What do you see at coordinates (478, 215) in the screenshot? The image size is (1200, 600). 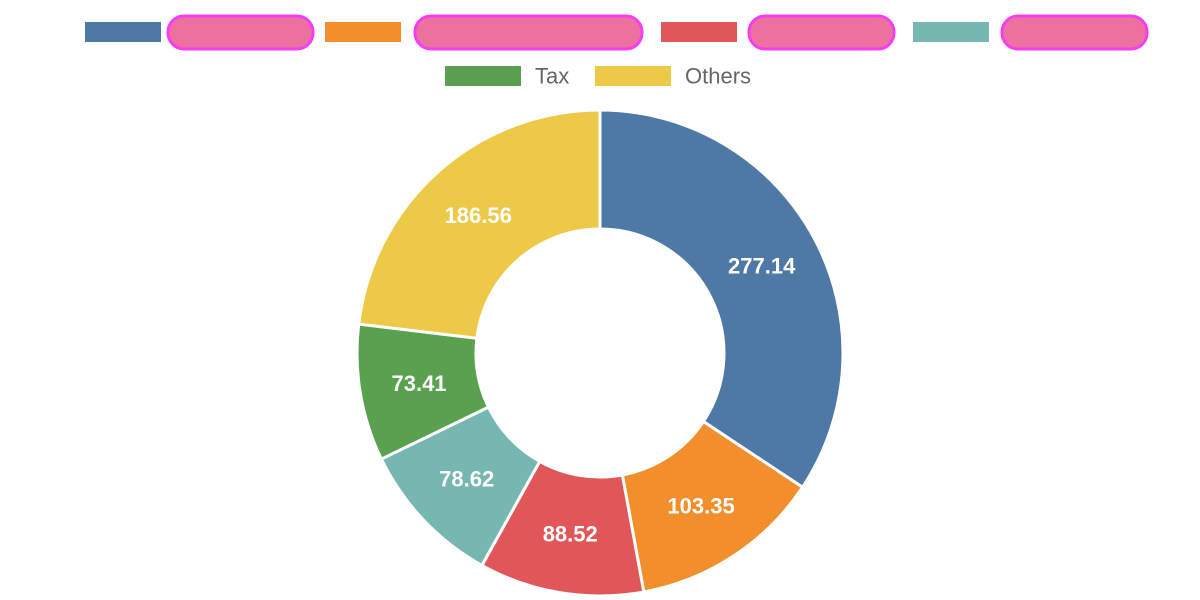 I see `slice-value-label: 186.56` at bounding box center [478, 215].